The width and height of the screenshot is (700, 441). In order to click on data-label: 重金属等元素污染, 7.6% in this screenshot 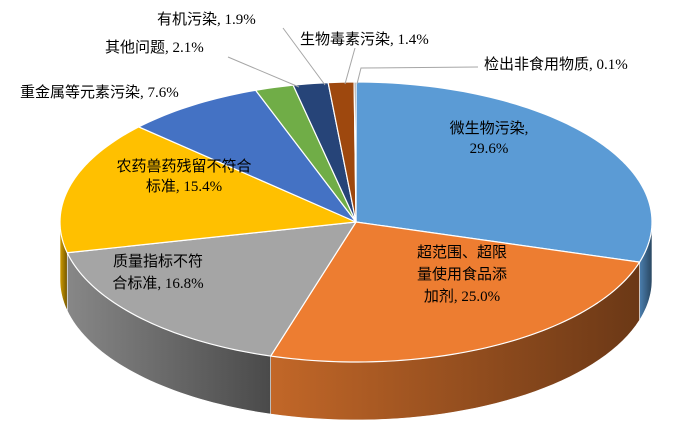, I will do `click(99, 92)`.